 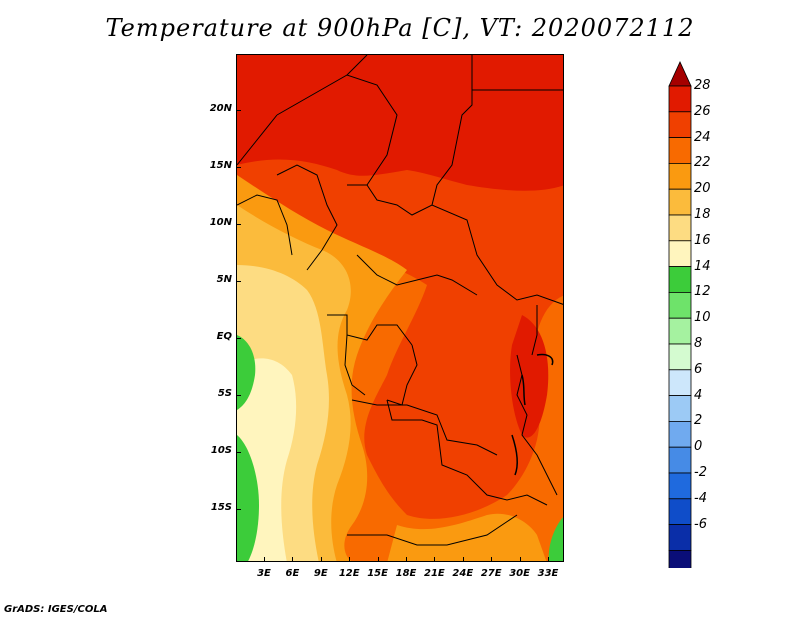 What do you see at coordinates (221, 450) in the screenshot?
I see `lat-label: 10S` at bounding box center [221, 450].